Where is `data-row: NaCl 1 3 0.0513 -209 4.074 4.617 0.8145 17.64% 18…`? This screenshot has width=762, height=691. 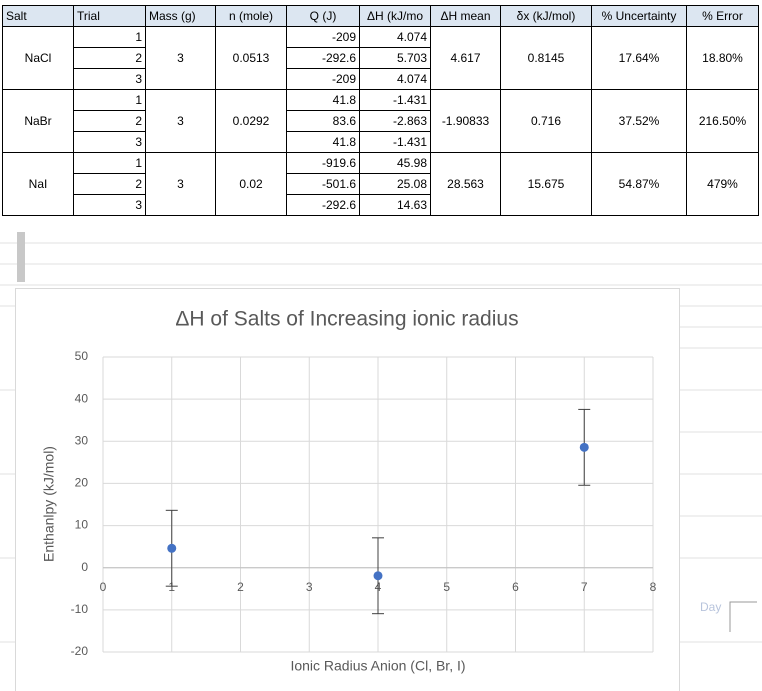
data-row: NaCl 1 3 0.0513 -209 4.074 4.617 0.8145 17.64% 18… is located at coordinates (380, 58).